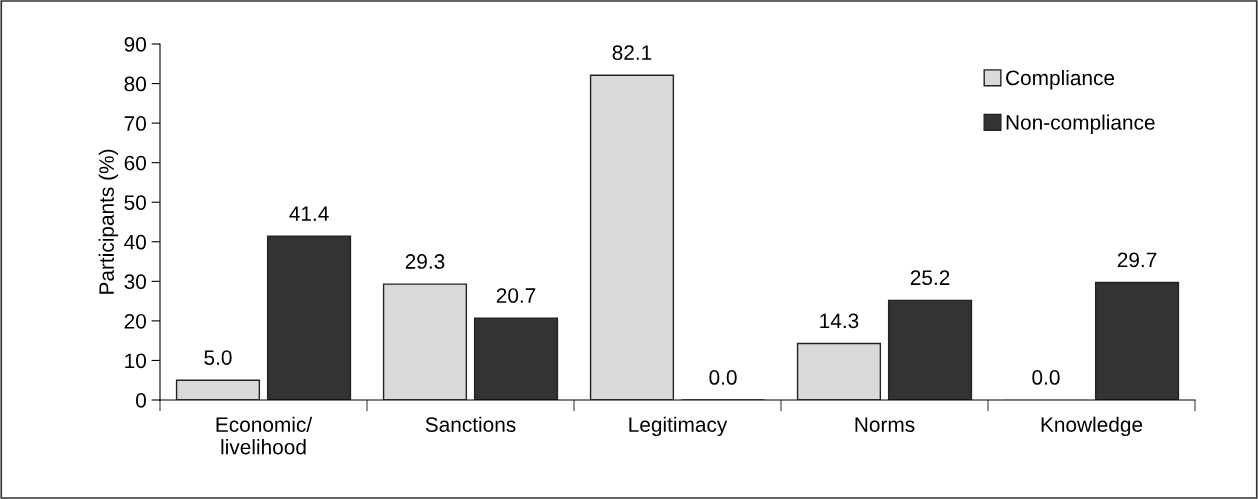 The height and width of the screenshot is (499, 1258). Describe the element at coordinates (632, 53) in the screenshot. I see `data-label: 82.1` at that location.